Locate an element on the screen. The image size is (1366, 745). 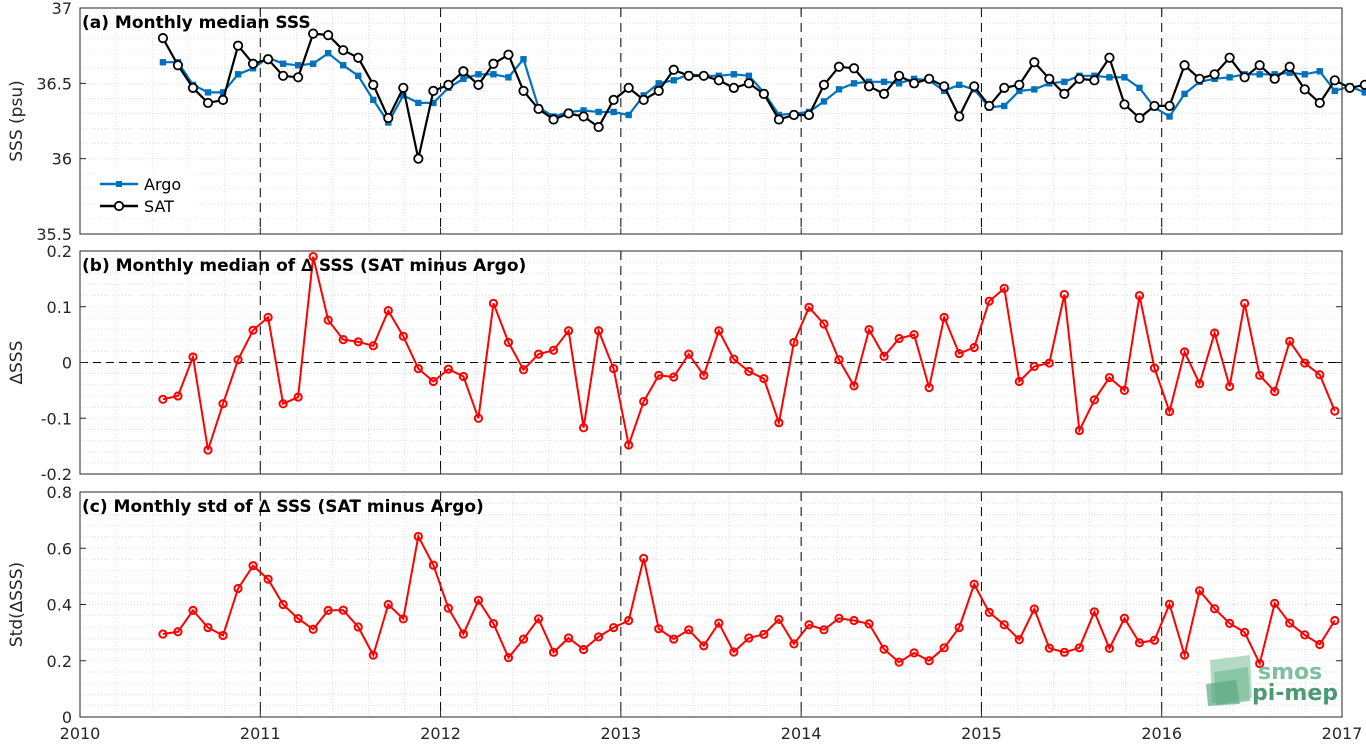
legend-sat-label: SAT is located at coordinates (159, 206).